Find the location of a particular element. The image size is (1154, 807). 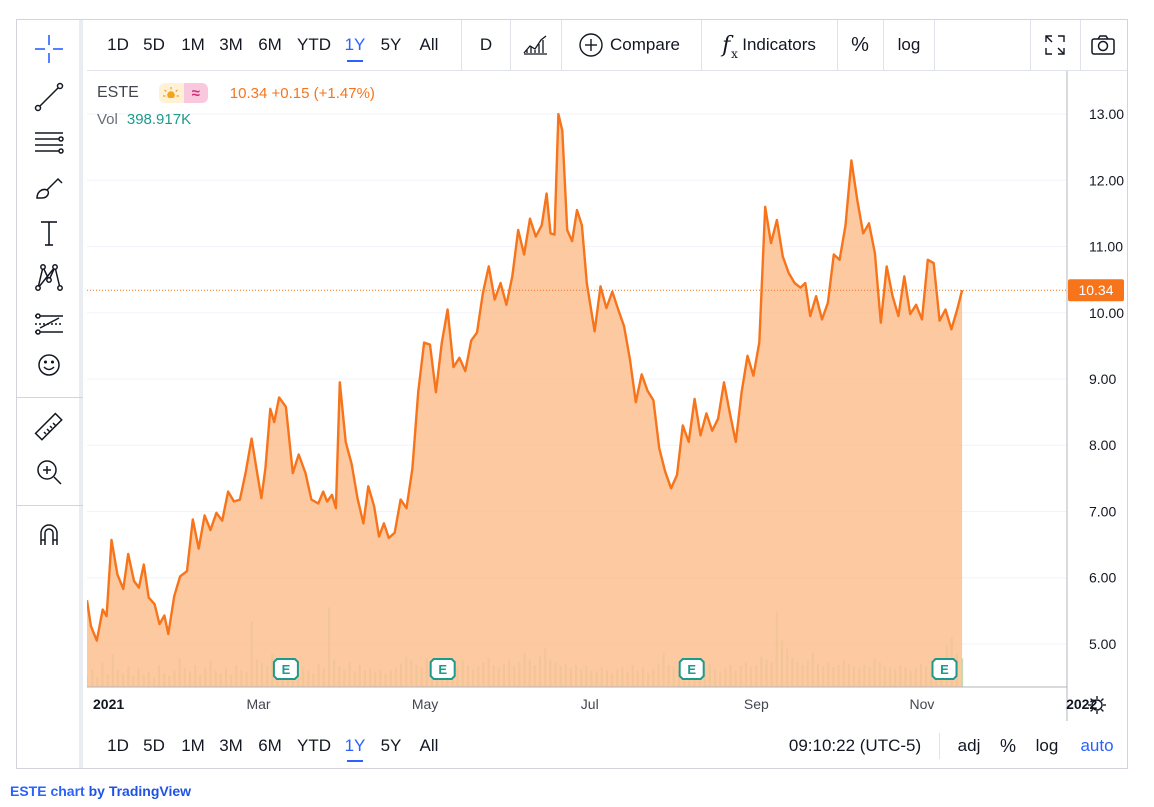

camera-icon is located at coordinates (1103, 45).